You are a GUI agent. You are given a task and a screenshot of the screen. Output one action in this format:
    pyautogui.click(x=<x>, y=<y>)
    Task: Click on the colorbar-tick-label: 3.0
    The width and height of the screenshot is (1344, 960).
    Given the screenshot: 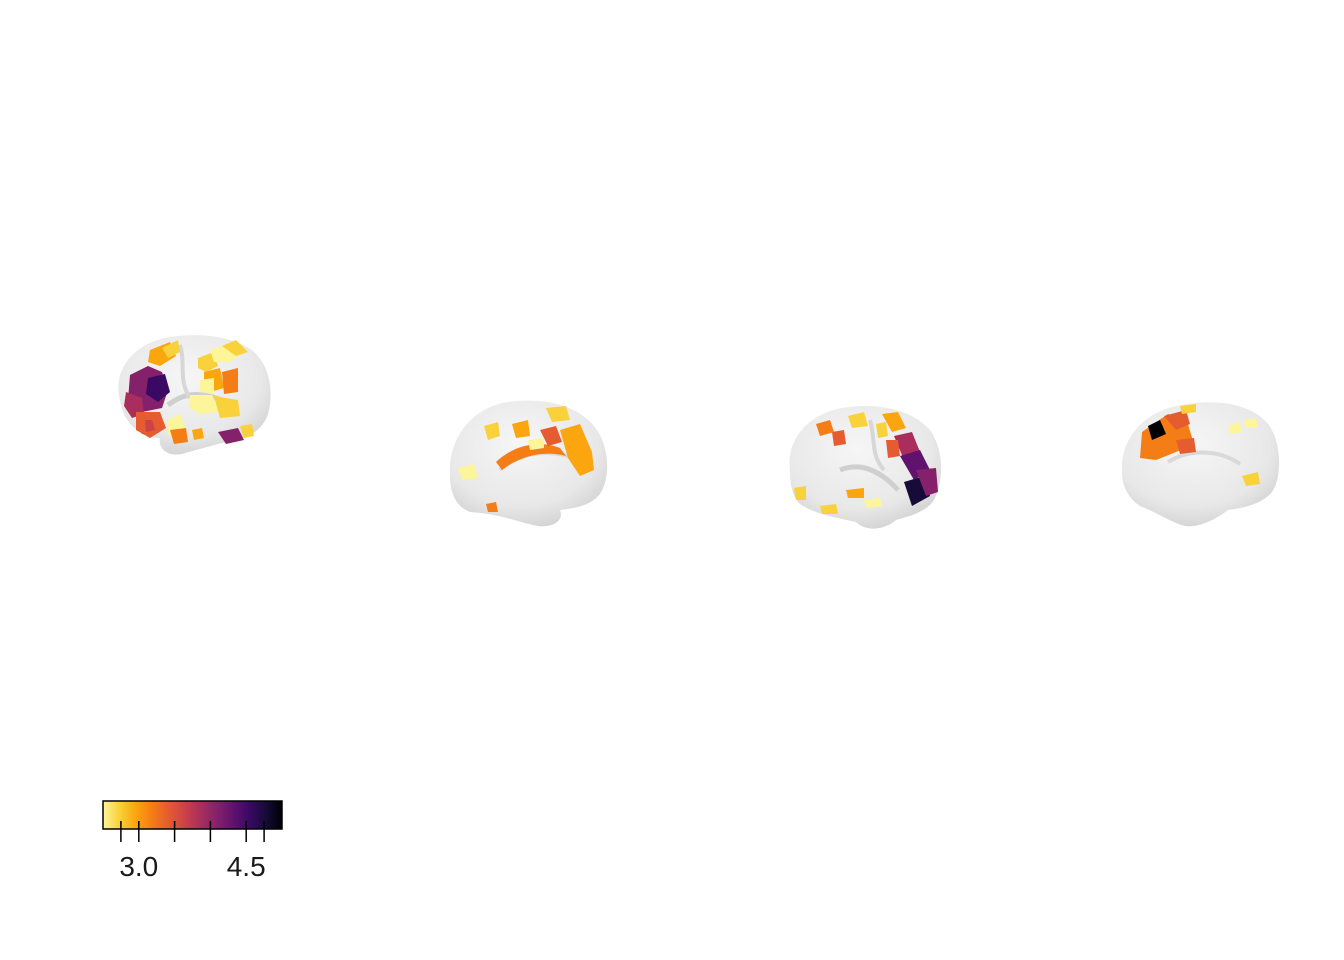 What is the action you would take?
    pyautogui.click(x=138, y=866)
    